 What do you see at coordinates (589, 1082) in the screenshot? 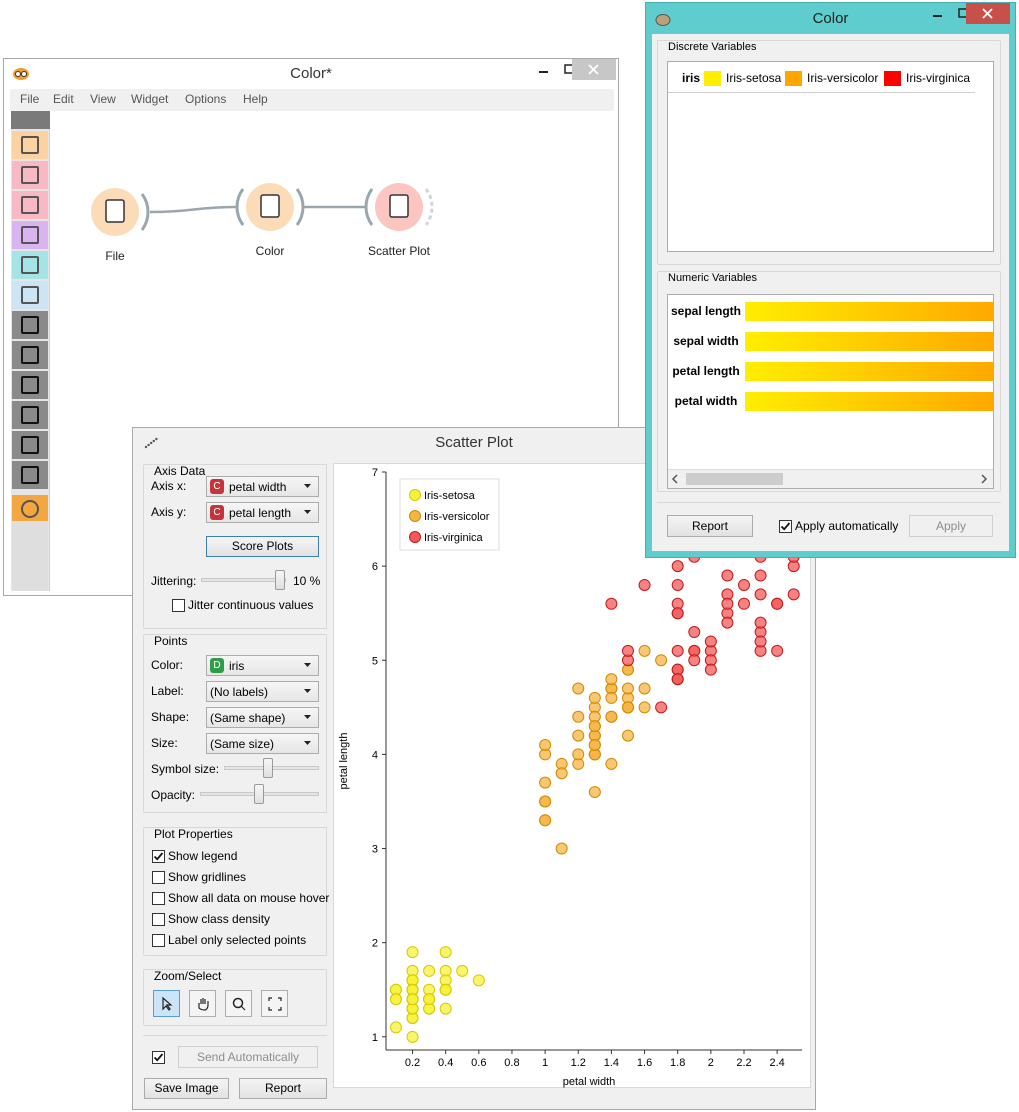
I see `x-axis-label: petal width` at bounding box center [589, 1082].